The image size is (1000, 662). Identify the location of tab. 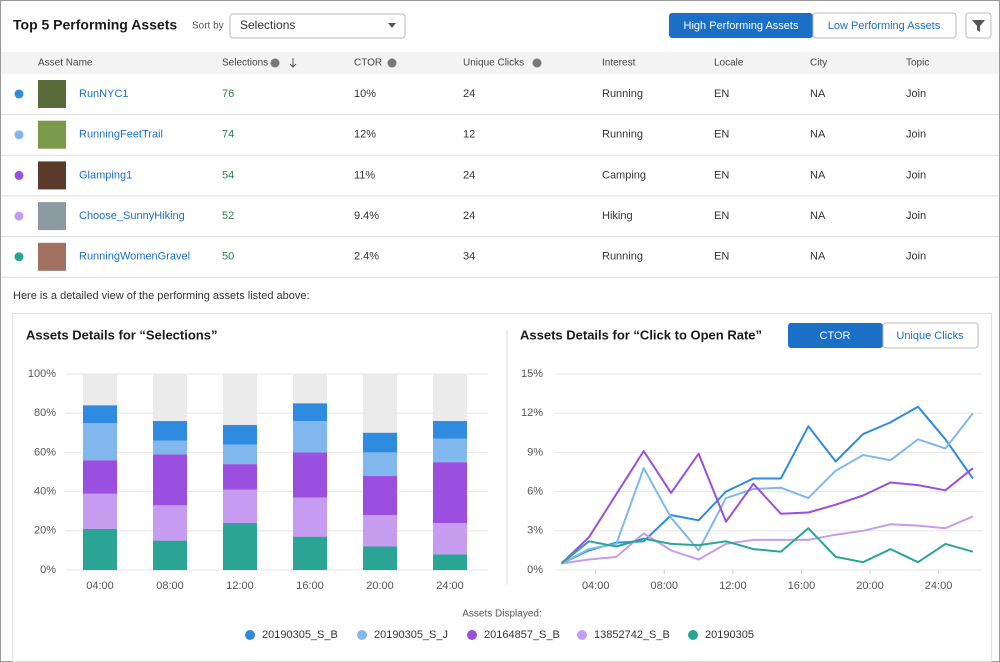
(884, 25).